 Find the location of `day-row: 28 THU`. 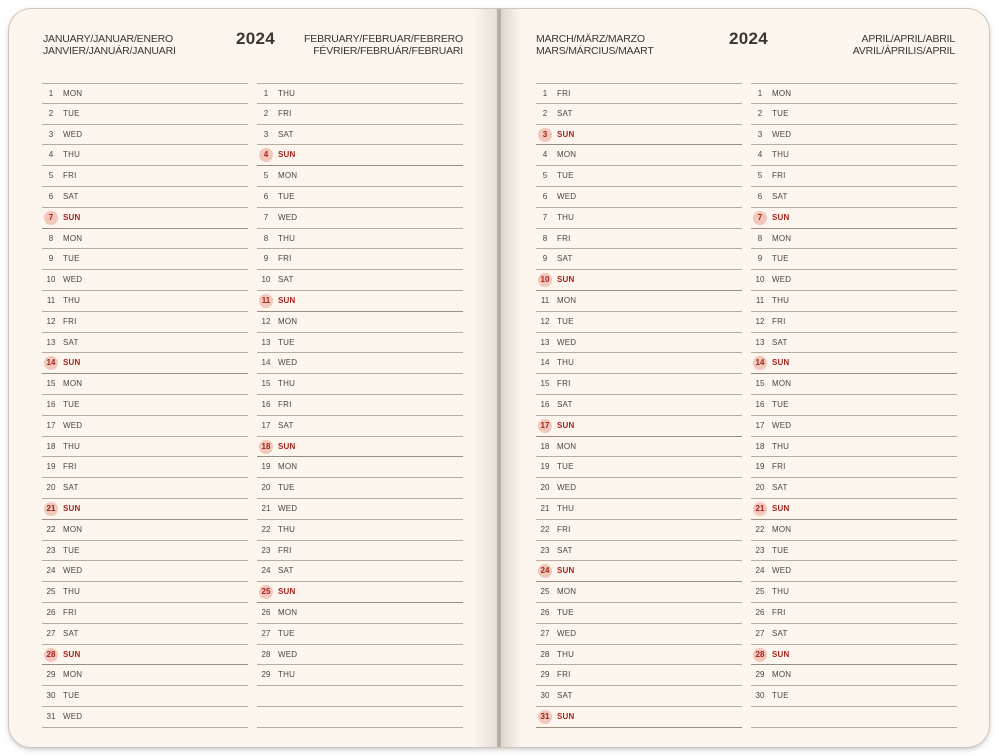

day-row: 28 THU is located at coordinates (639, 655).